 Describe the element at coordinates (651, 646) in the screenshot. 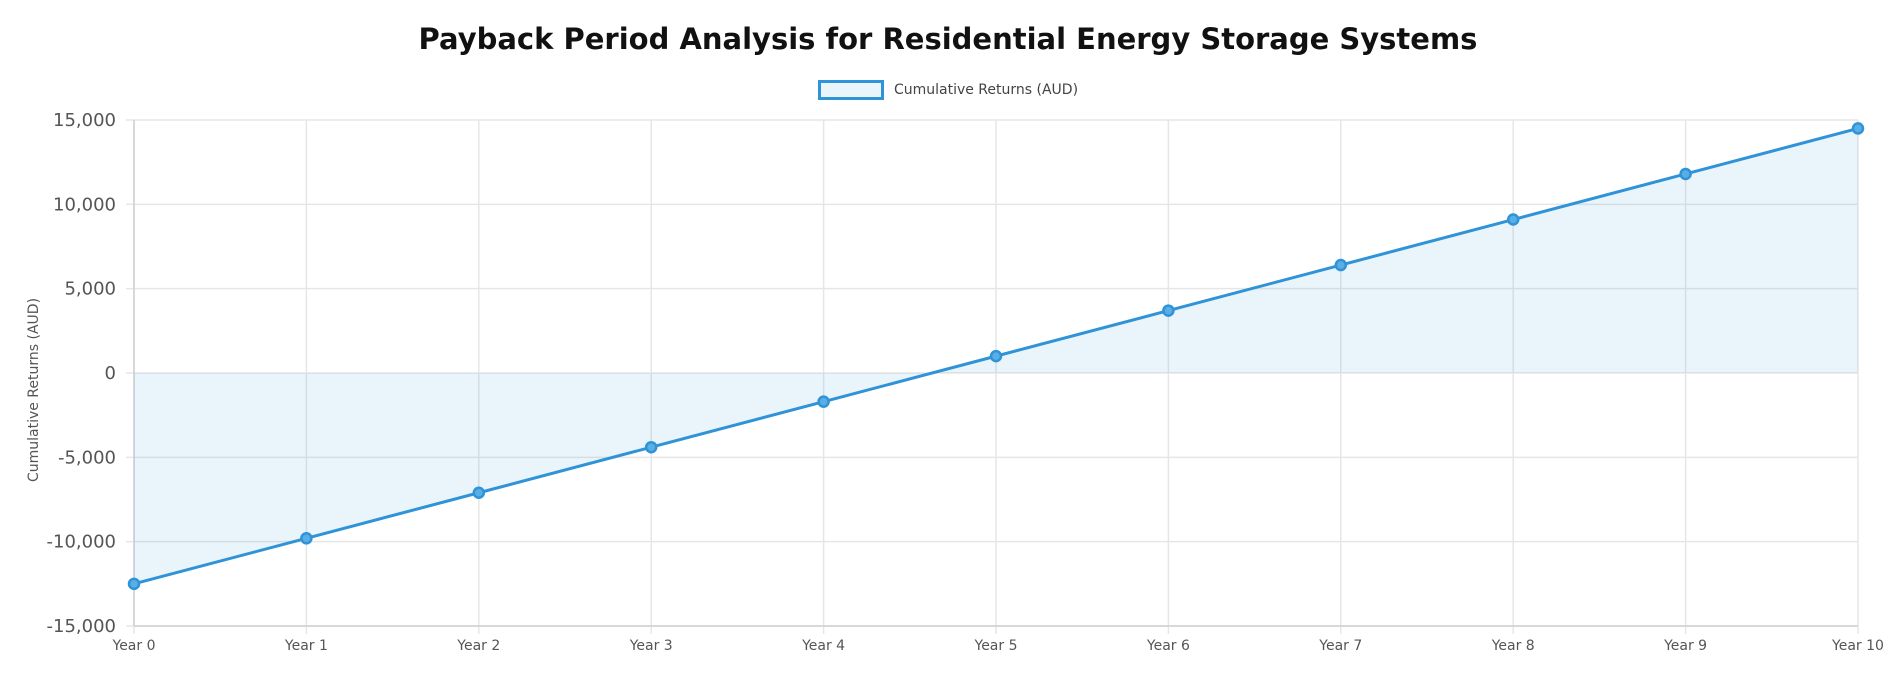

I see `x-tick-label: Year 3` at that location.